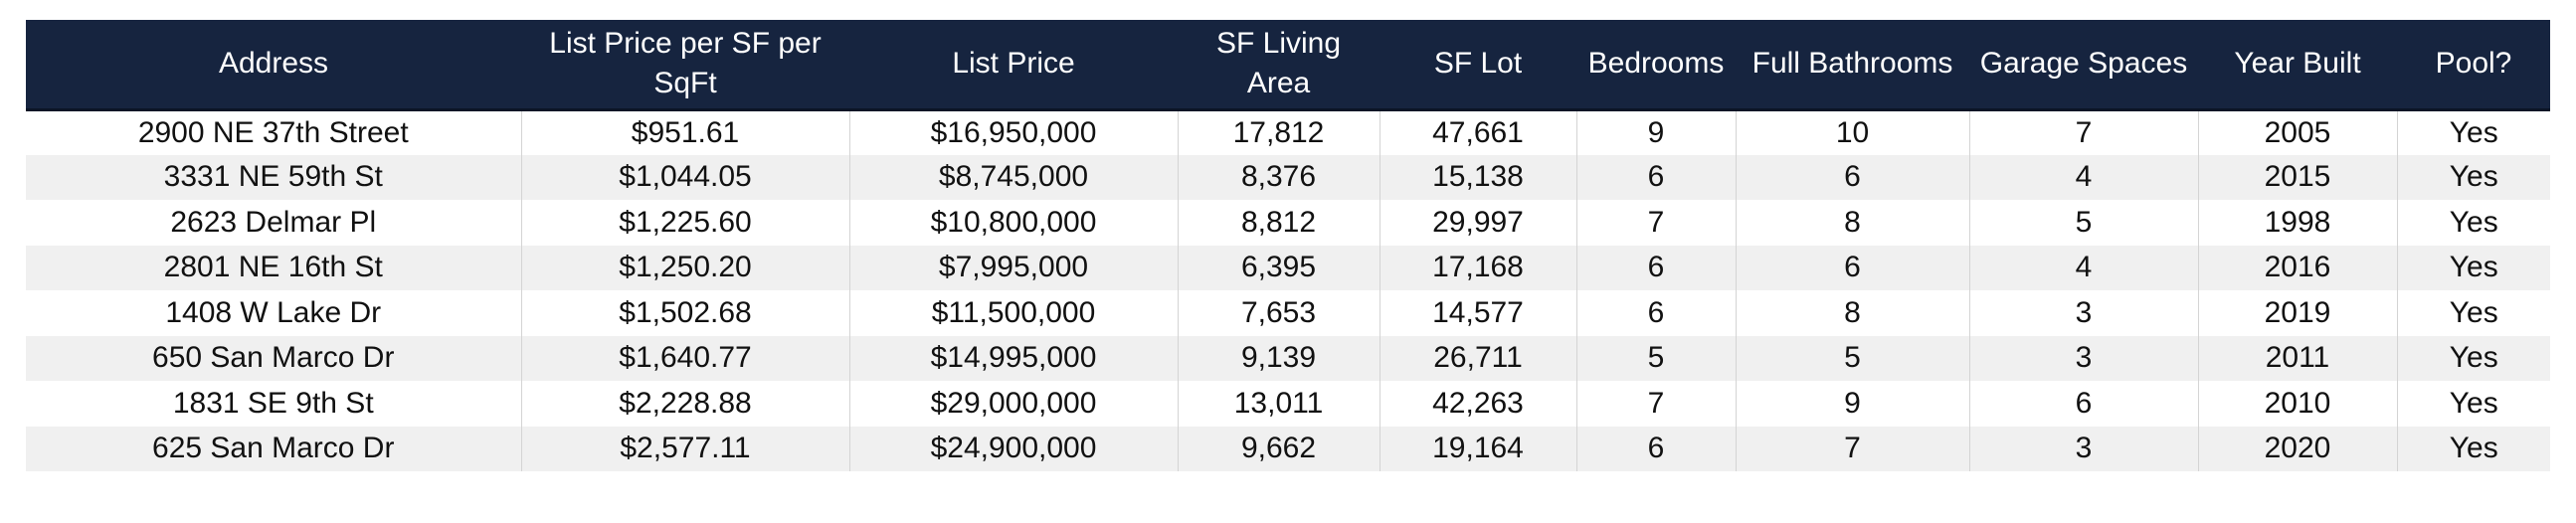 This screenshot has height=523, width=2576. What do you see at coordinates (1279, 132) in the screenshot?
I see `cell-sf-living: 17,812` at bounding box center [1279, 132].